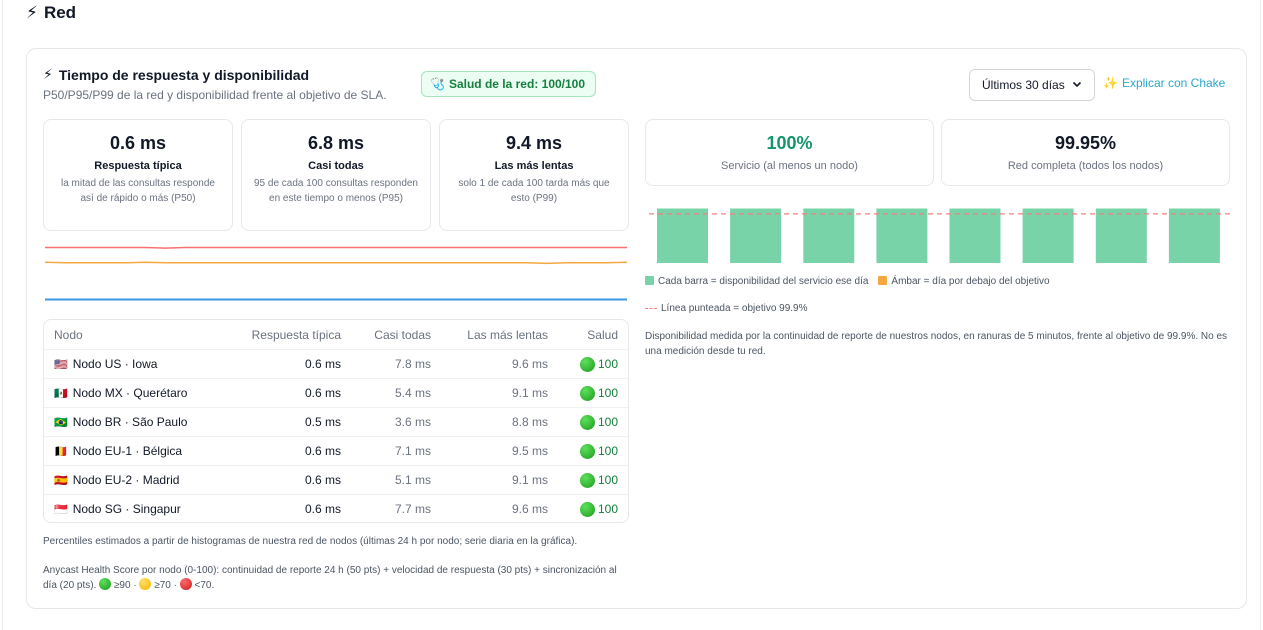 The height and width of the screenshot is (630, 1263). What do you see at coordinates (1173, 83) in the screenshot?
I see `explain-link-label: Explicar con Chake` at bounding box center [1173, 83].